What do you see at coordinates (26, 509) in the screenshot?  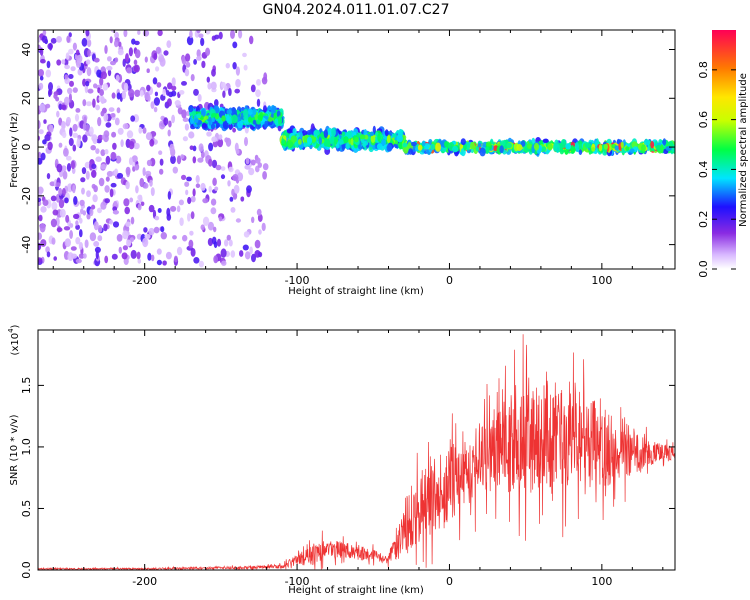 I see `snr-ytick-label: 0.5` at bounding box center [26, 509].